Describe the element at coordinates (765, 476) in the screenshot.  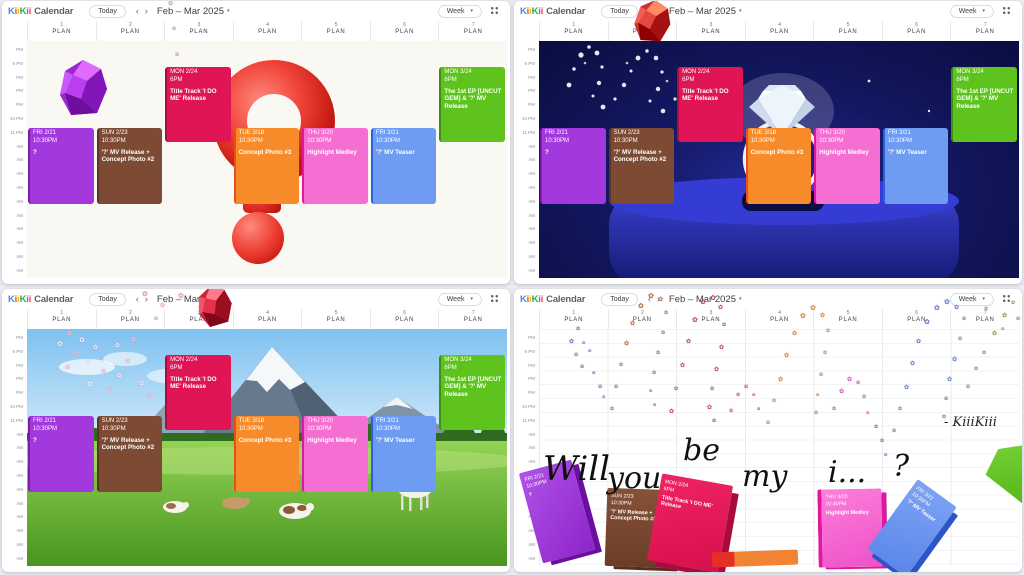
I see `proposal-word: my` at that location.